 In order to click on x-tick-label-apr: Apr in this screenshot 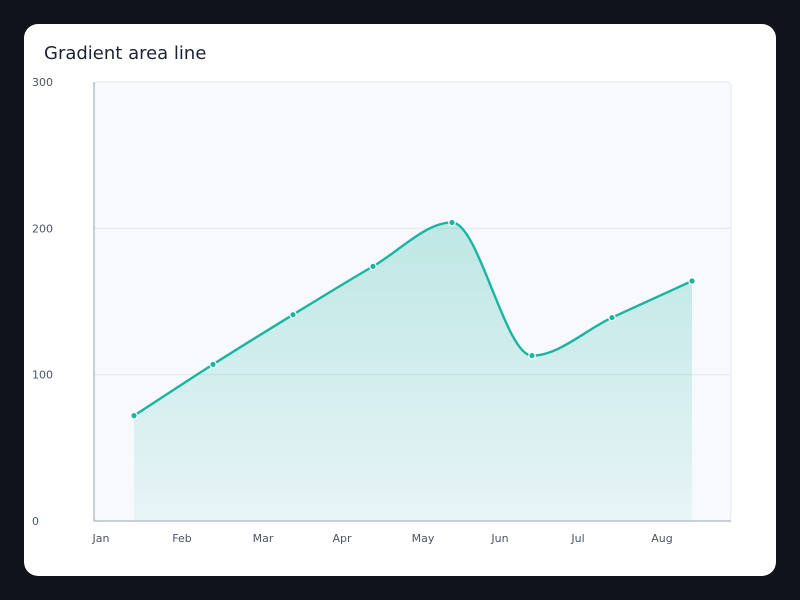, I will do `click(342, 538)`.